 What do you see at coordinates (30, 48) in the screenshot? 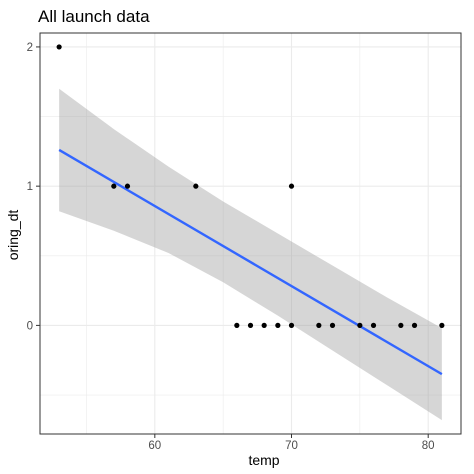
I see `y-tick-label: 2` at bounding box center [30, 48].